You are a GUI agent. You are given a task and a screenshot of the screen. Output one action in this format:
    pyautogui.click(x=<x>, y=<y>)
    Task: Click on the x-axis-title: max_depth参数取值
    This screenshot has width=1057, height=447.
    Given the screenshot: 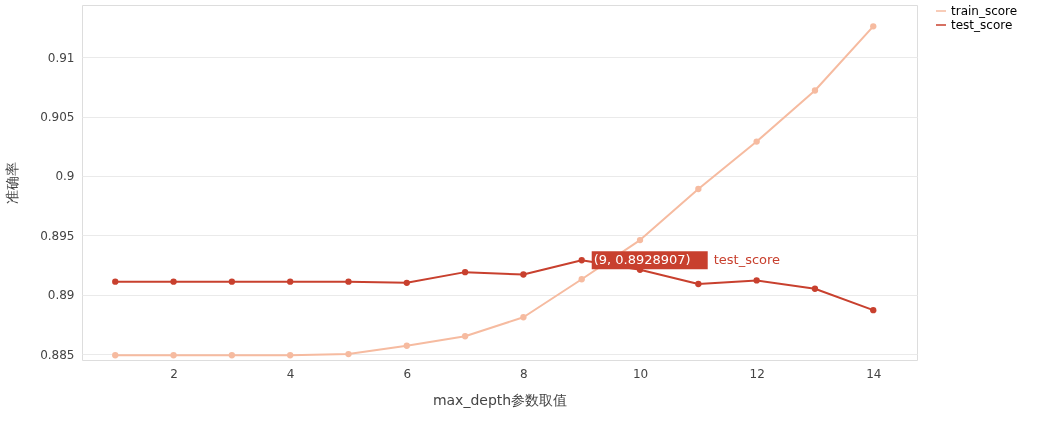 What is the action you would take?
    pyautogui.click(x=500, y=399)
    